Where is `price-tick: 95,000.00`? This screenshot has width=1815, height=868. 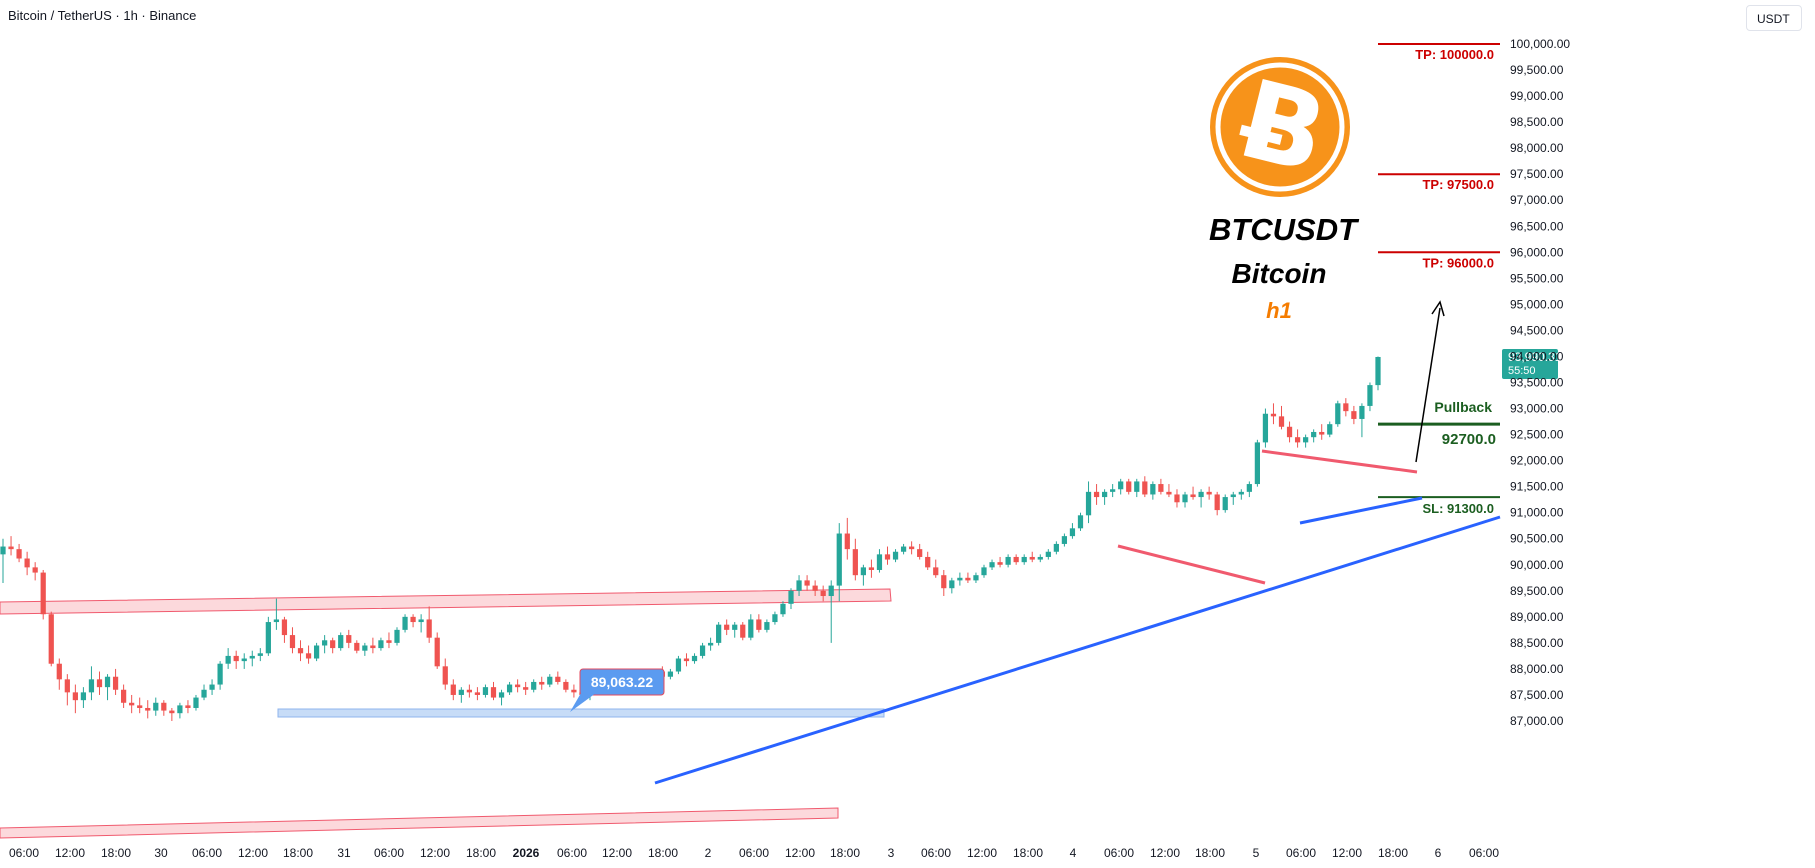 price-tick: 95,000.00 is located at coordinates (1537, 304).